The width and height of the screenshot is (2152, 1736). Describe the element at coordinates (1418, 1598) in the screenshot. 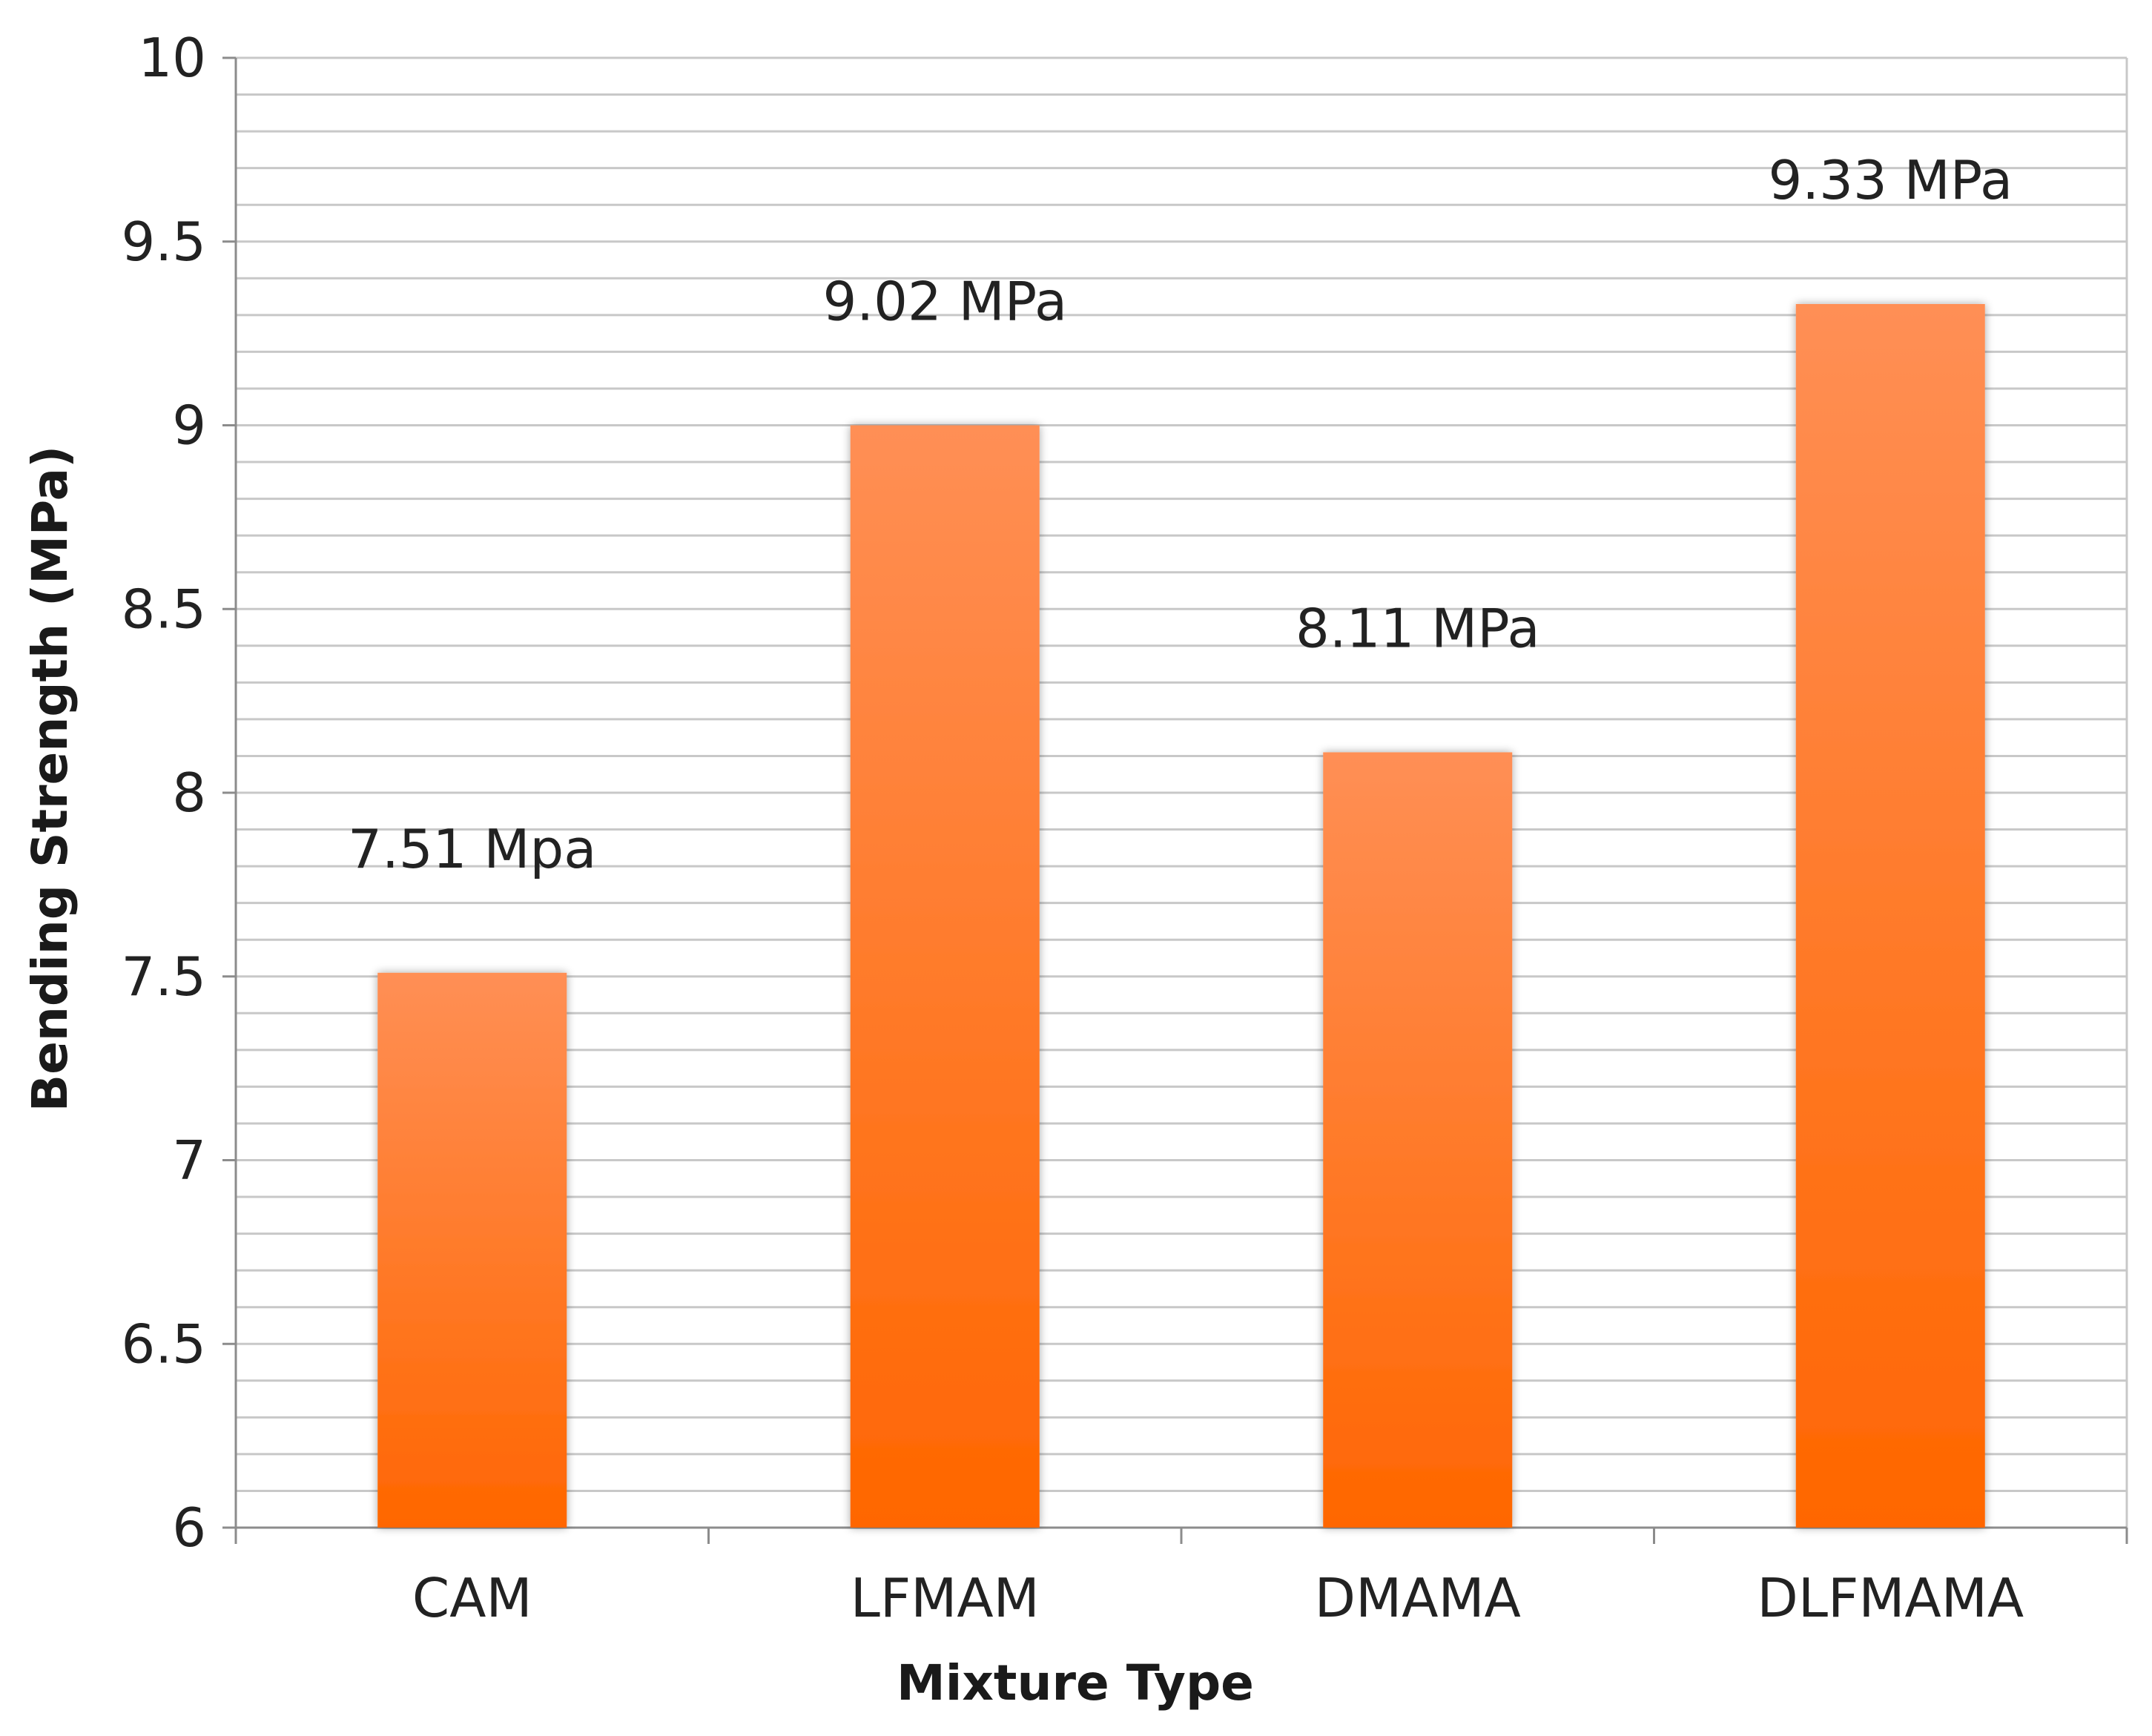

I see `x-tick-label: DMAMA` at that location.